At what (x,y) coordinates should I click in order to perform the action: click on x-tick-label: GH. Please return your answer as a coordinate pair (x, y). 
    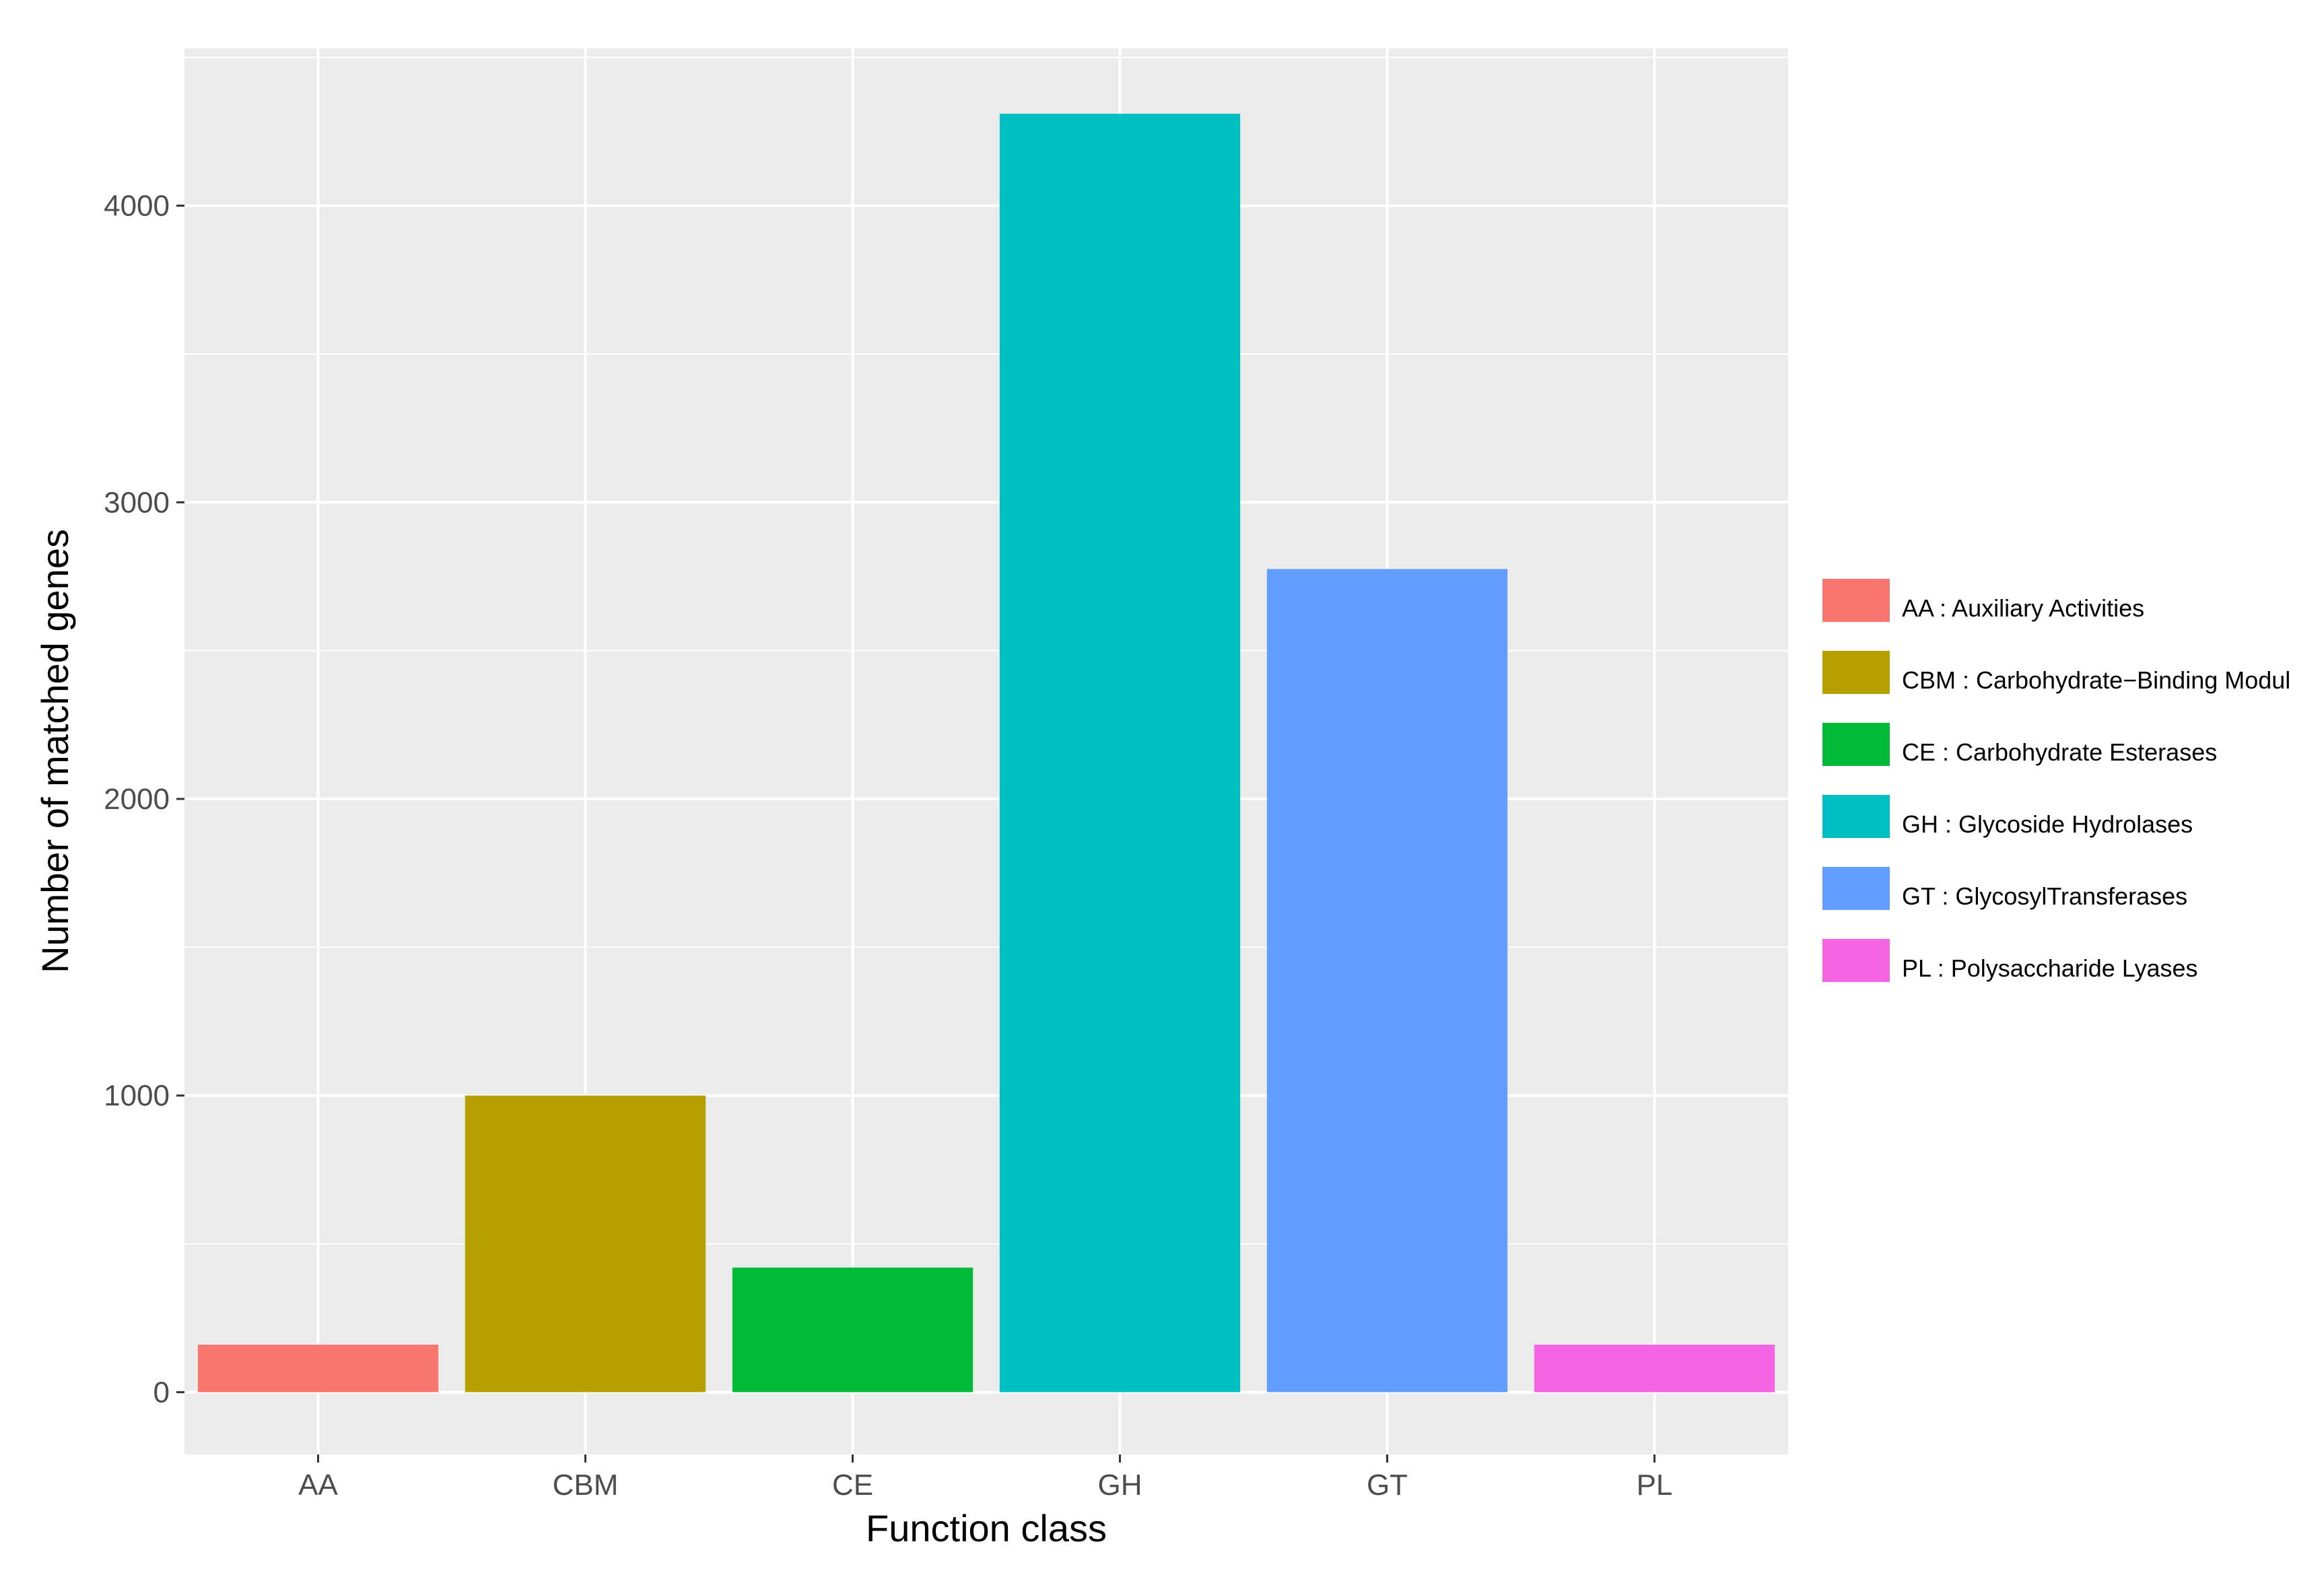
    Looking at the image, I should click on (1120, 1485).